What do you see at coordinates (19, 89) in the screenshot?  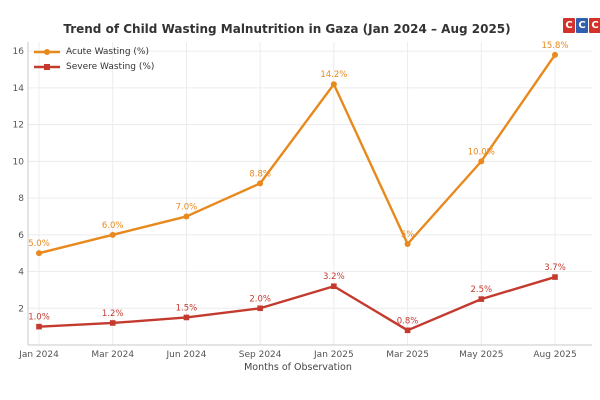 I see `y-tick-label: 14` at bounding box center [19, 89].